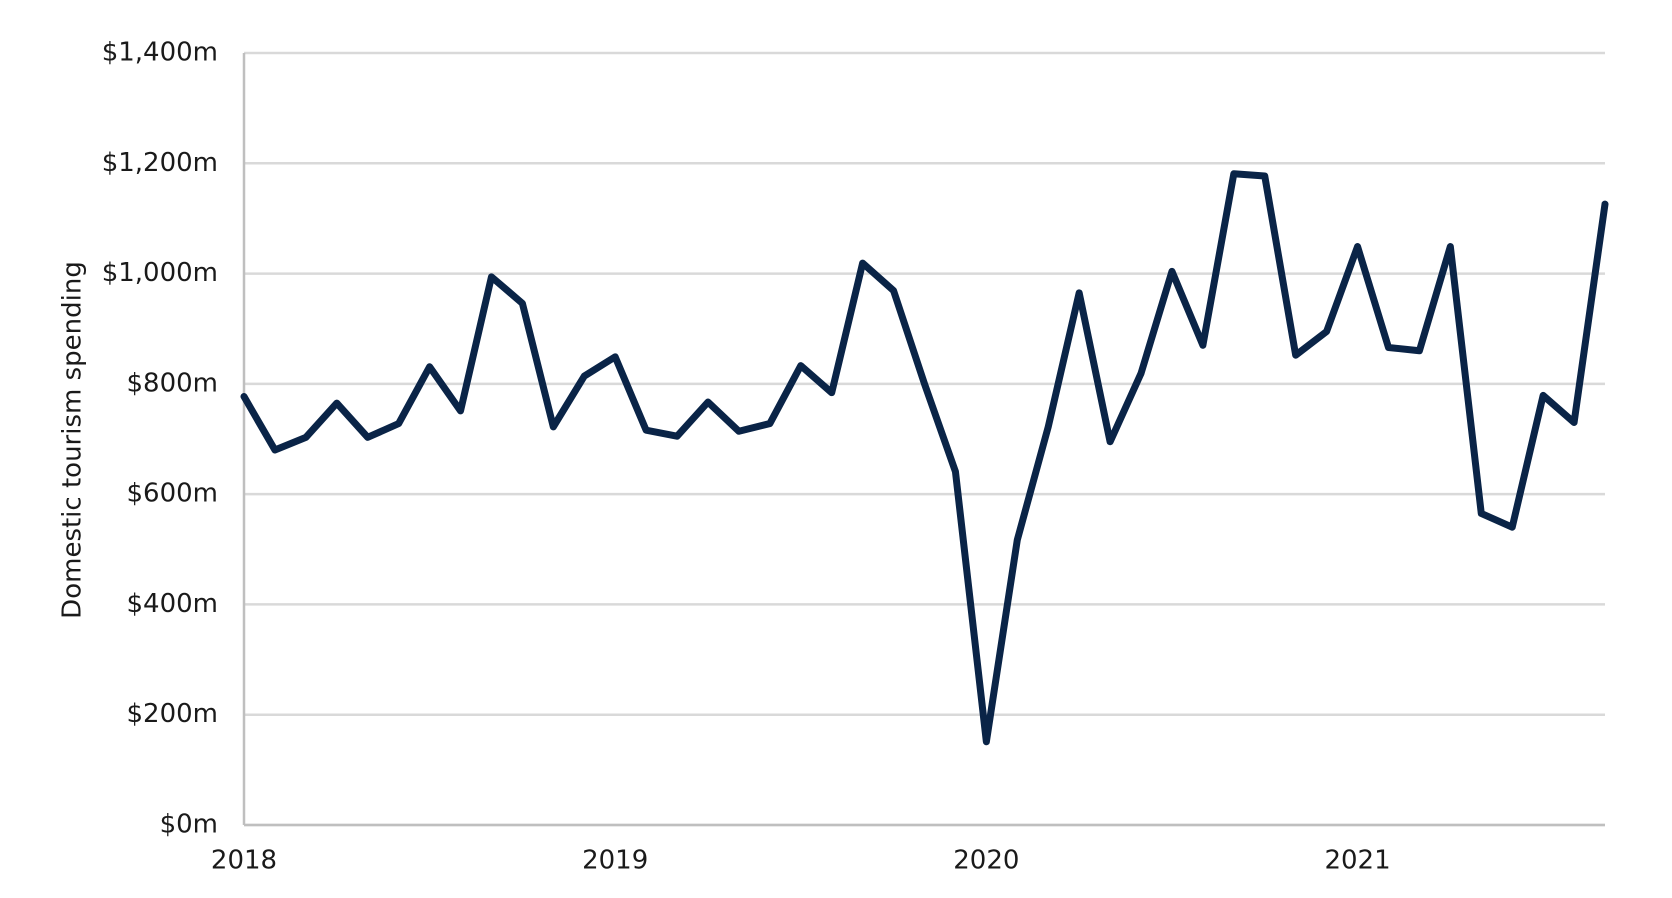 The image size is (1672, 898). Describe the element at coordinates (160, 273) in the screenshot. I see `y-tick-label: $1,000m` at that location.